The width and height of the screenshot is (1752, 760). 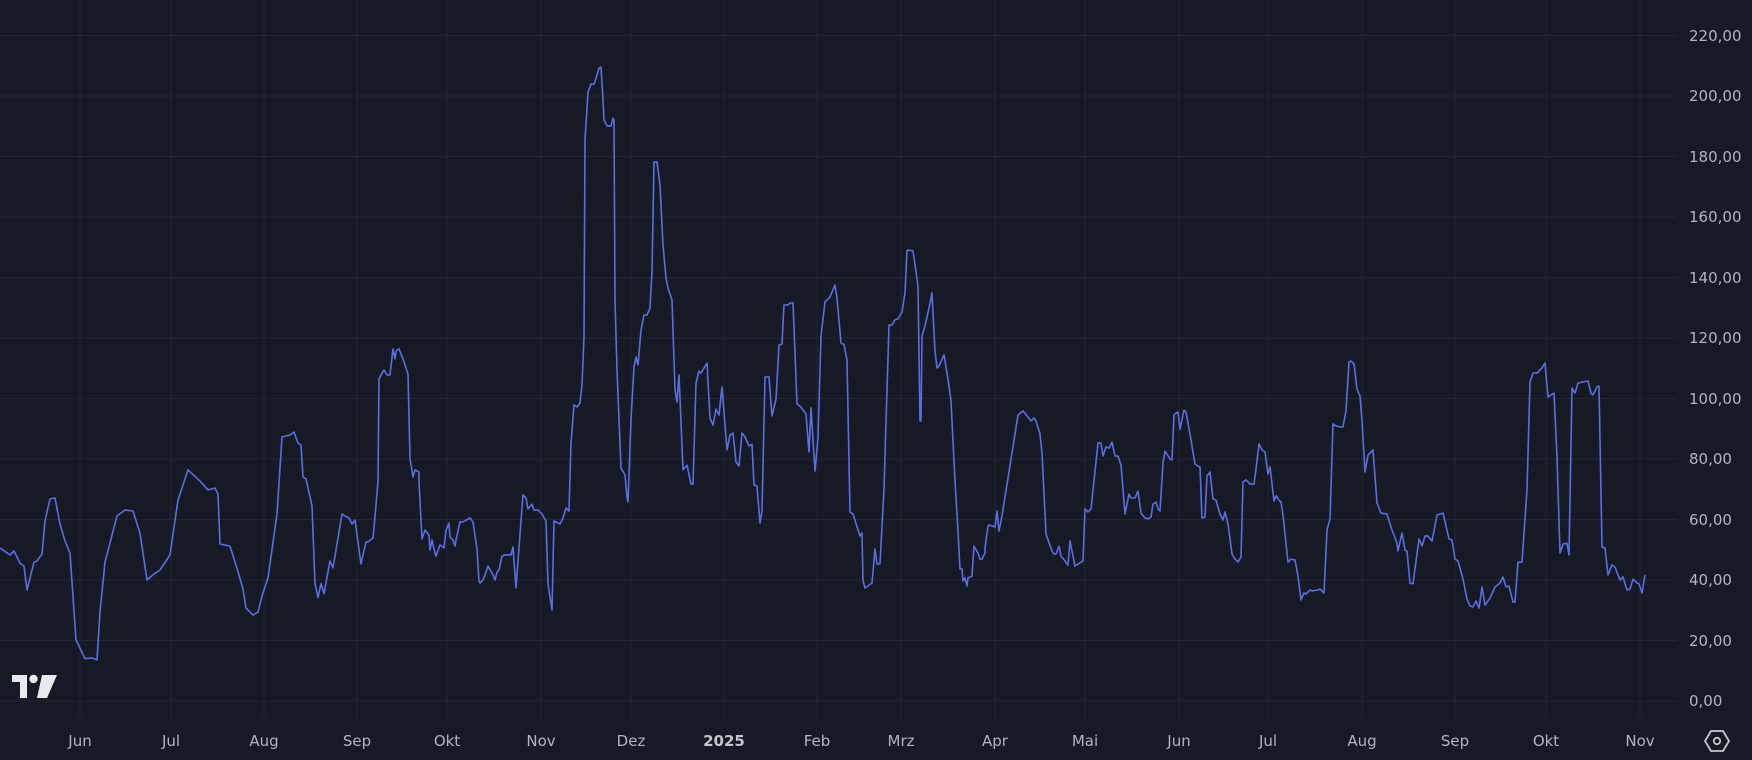 What do you see at coordinates (1715, 398) in the screenshot?
I see `y-tick-label: 100,00` at bounding box center [1715, 398].